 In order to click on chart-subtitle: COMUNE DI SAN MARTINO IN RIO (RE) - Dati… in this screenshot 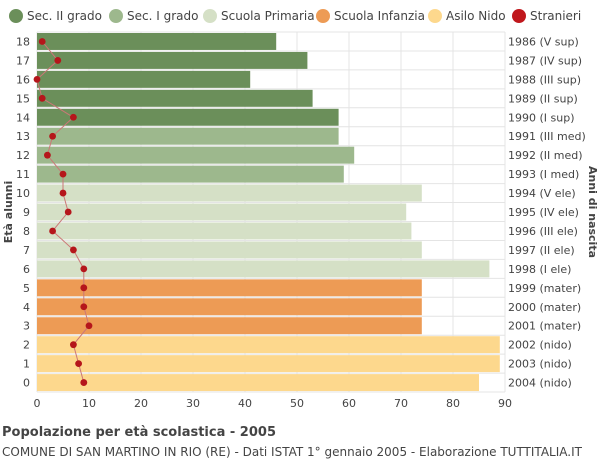, I will do `click(292, 452)`.